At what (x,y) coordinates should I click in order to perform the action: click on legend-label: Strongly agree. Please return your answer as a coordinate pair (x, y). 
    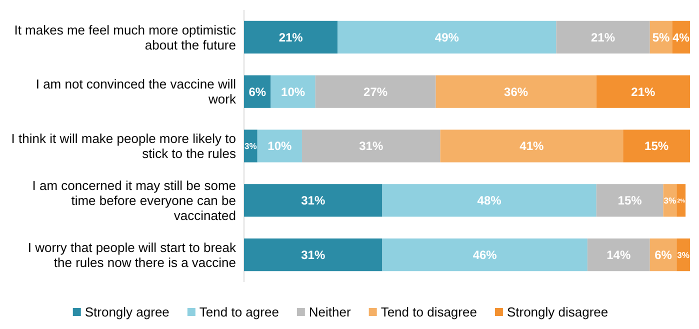
    Looking at the image, I should click on (127, 312).